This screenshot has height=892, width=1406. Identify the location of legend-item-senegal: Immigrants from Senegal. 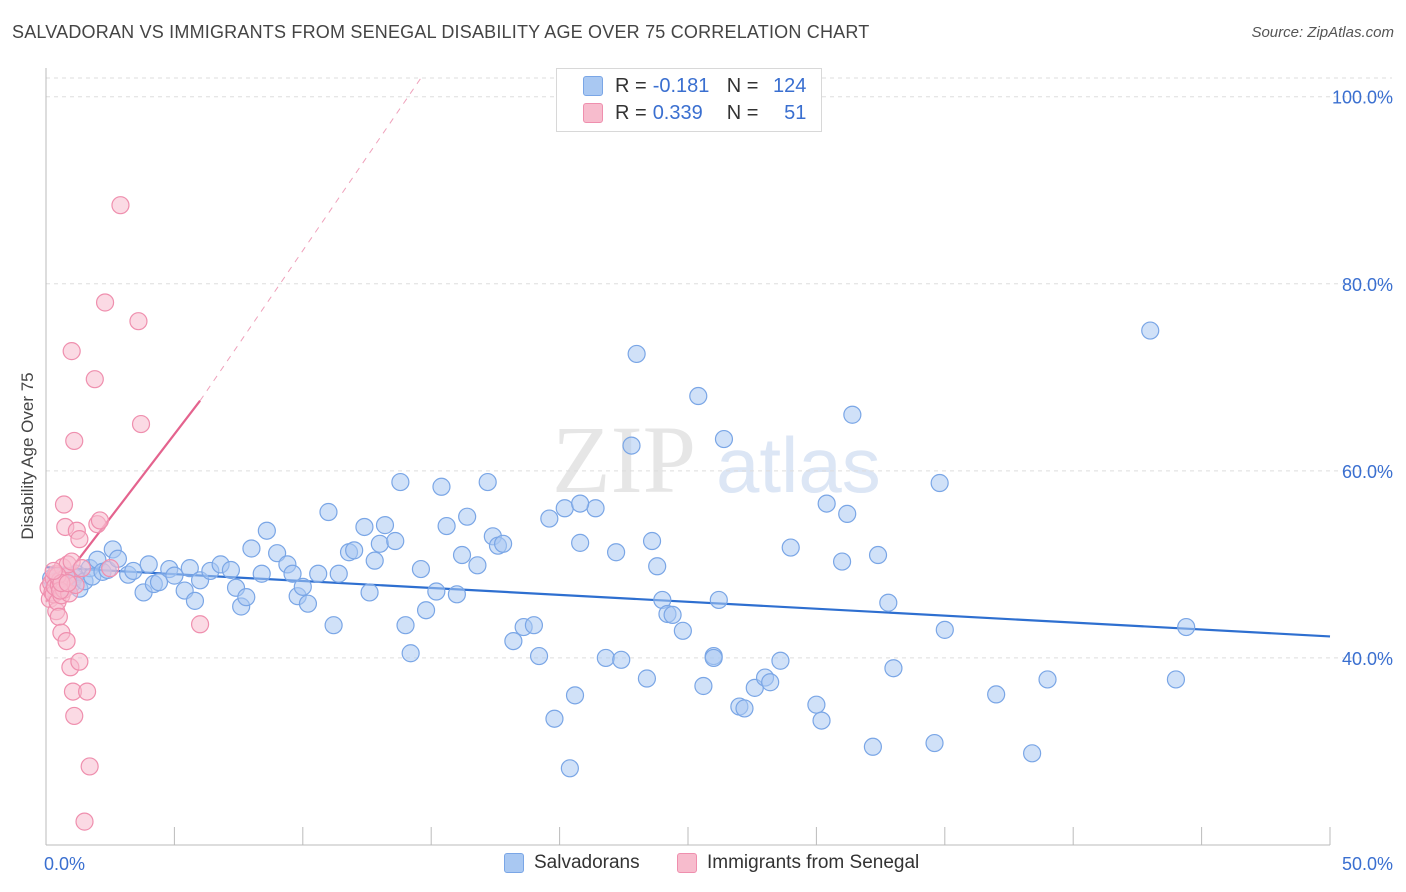
(798, 863).